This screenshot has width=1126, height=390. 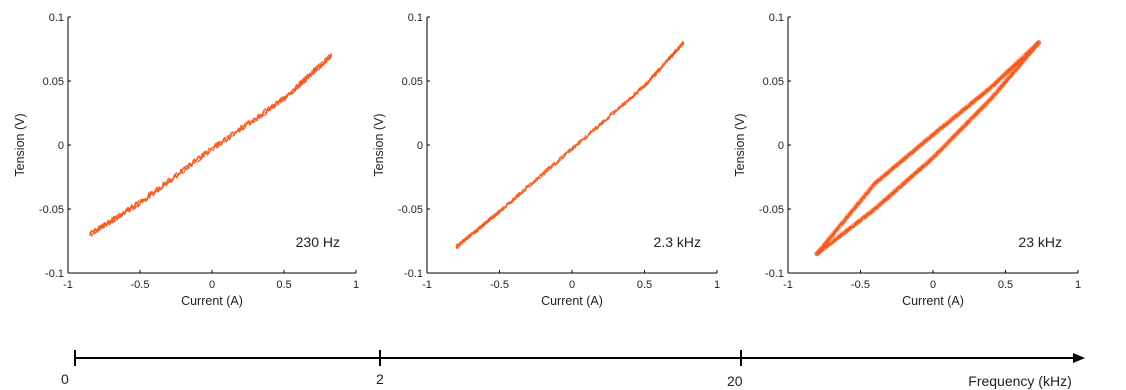 I want to click on frequency-annotation: 2.3 kHz, so click(x=677, y=242).